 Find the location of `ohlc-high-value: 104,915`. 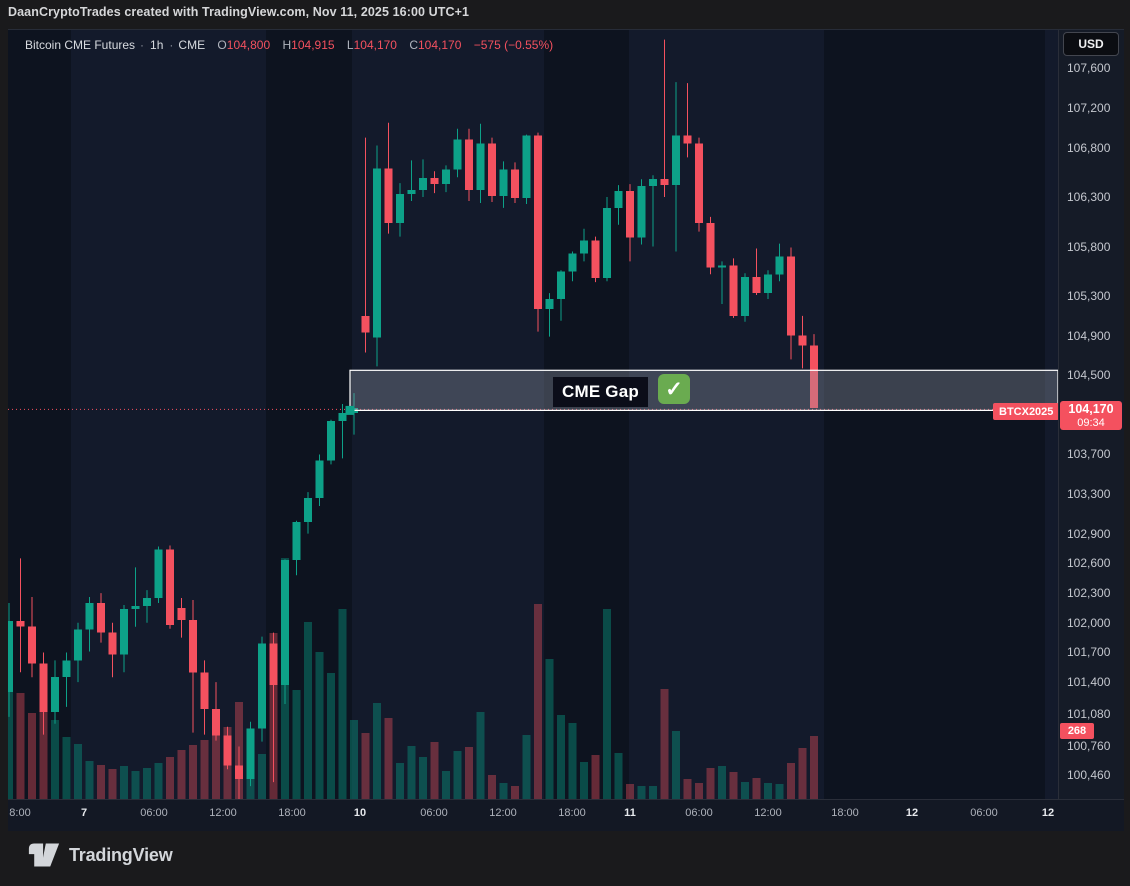

ohlc-high-value: 104,915 is located at coordinates (313, 45).